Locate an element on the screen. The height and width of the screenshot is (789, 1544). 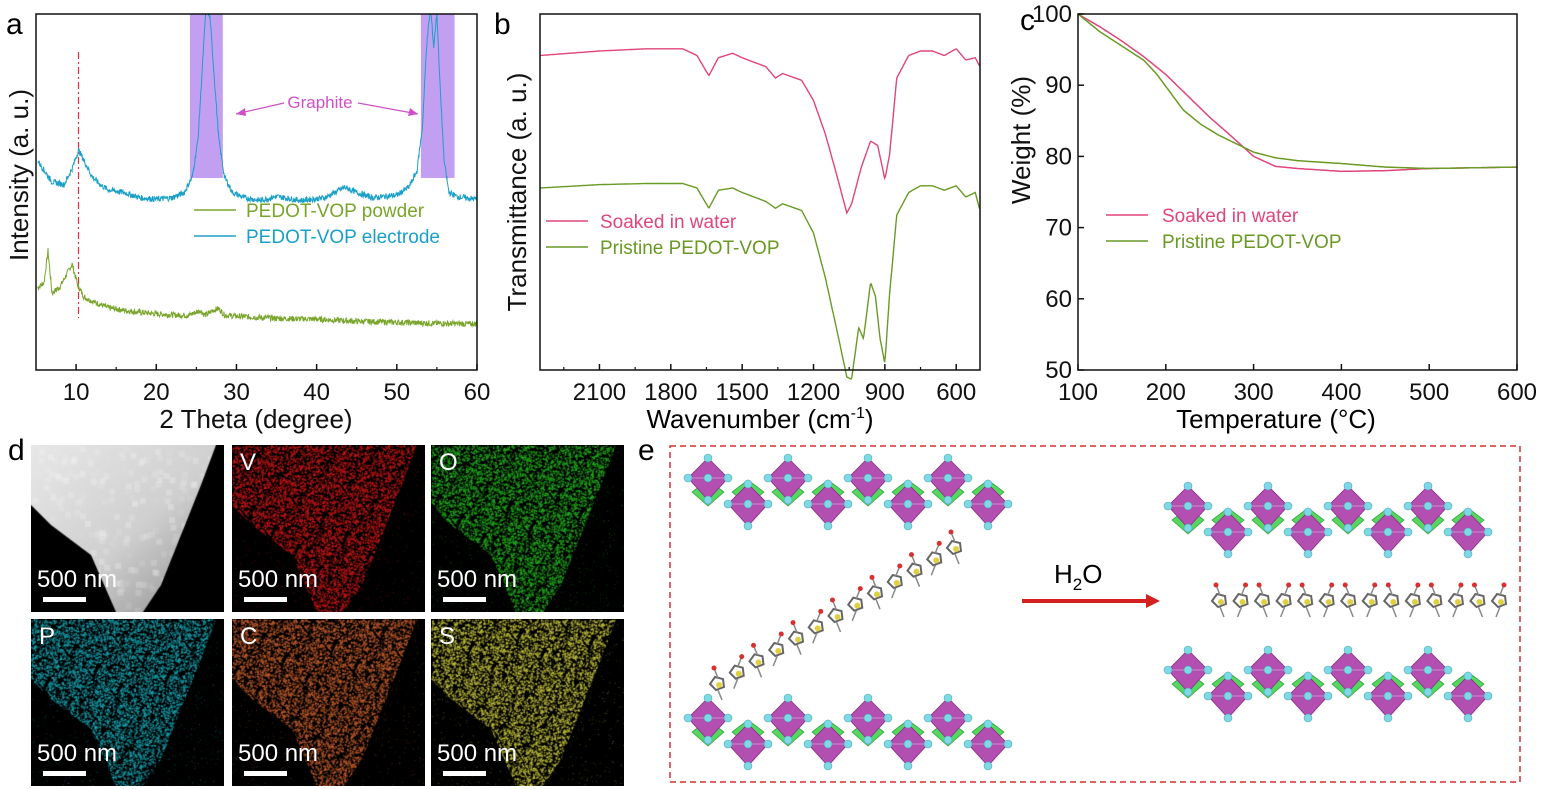
y-tick-label: 80 is located at coordinates (1058, 156).